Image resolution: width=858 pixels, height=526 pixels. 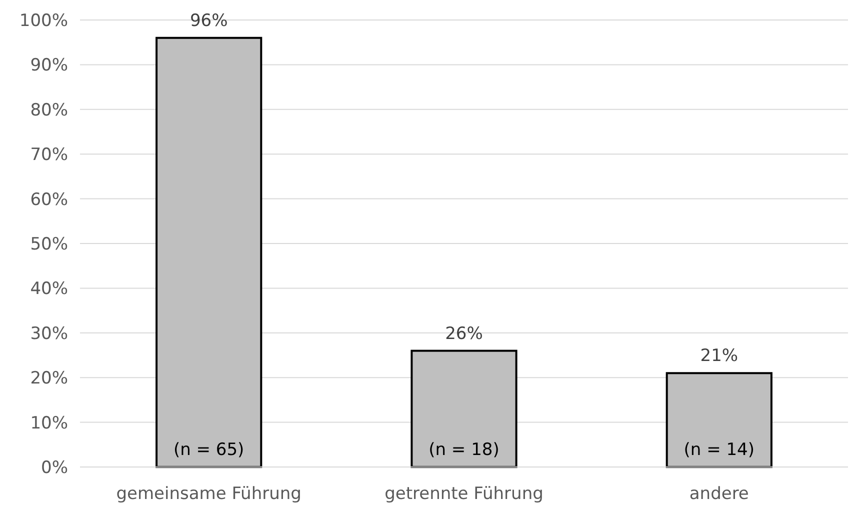 I want to click on data-label: 26%, so click(x=464, y=334).